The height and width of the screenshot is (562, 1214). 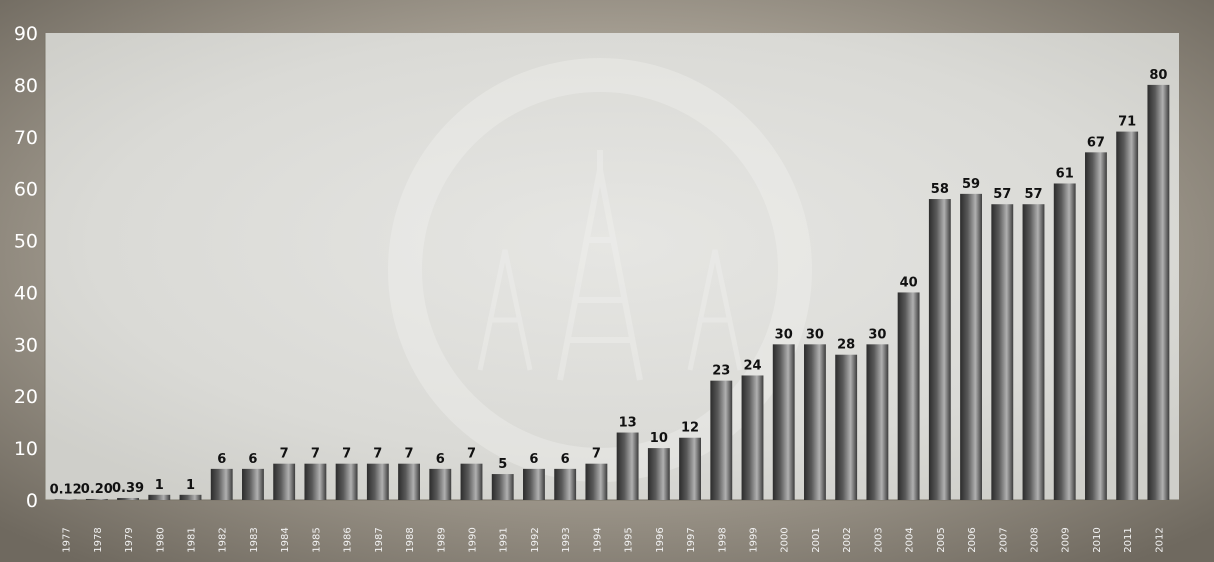 I want to click on data-label: 1, so click(x=159, y=485).